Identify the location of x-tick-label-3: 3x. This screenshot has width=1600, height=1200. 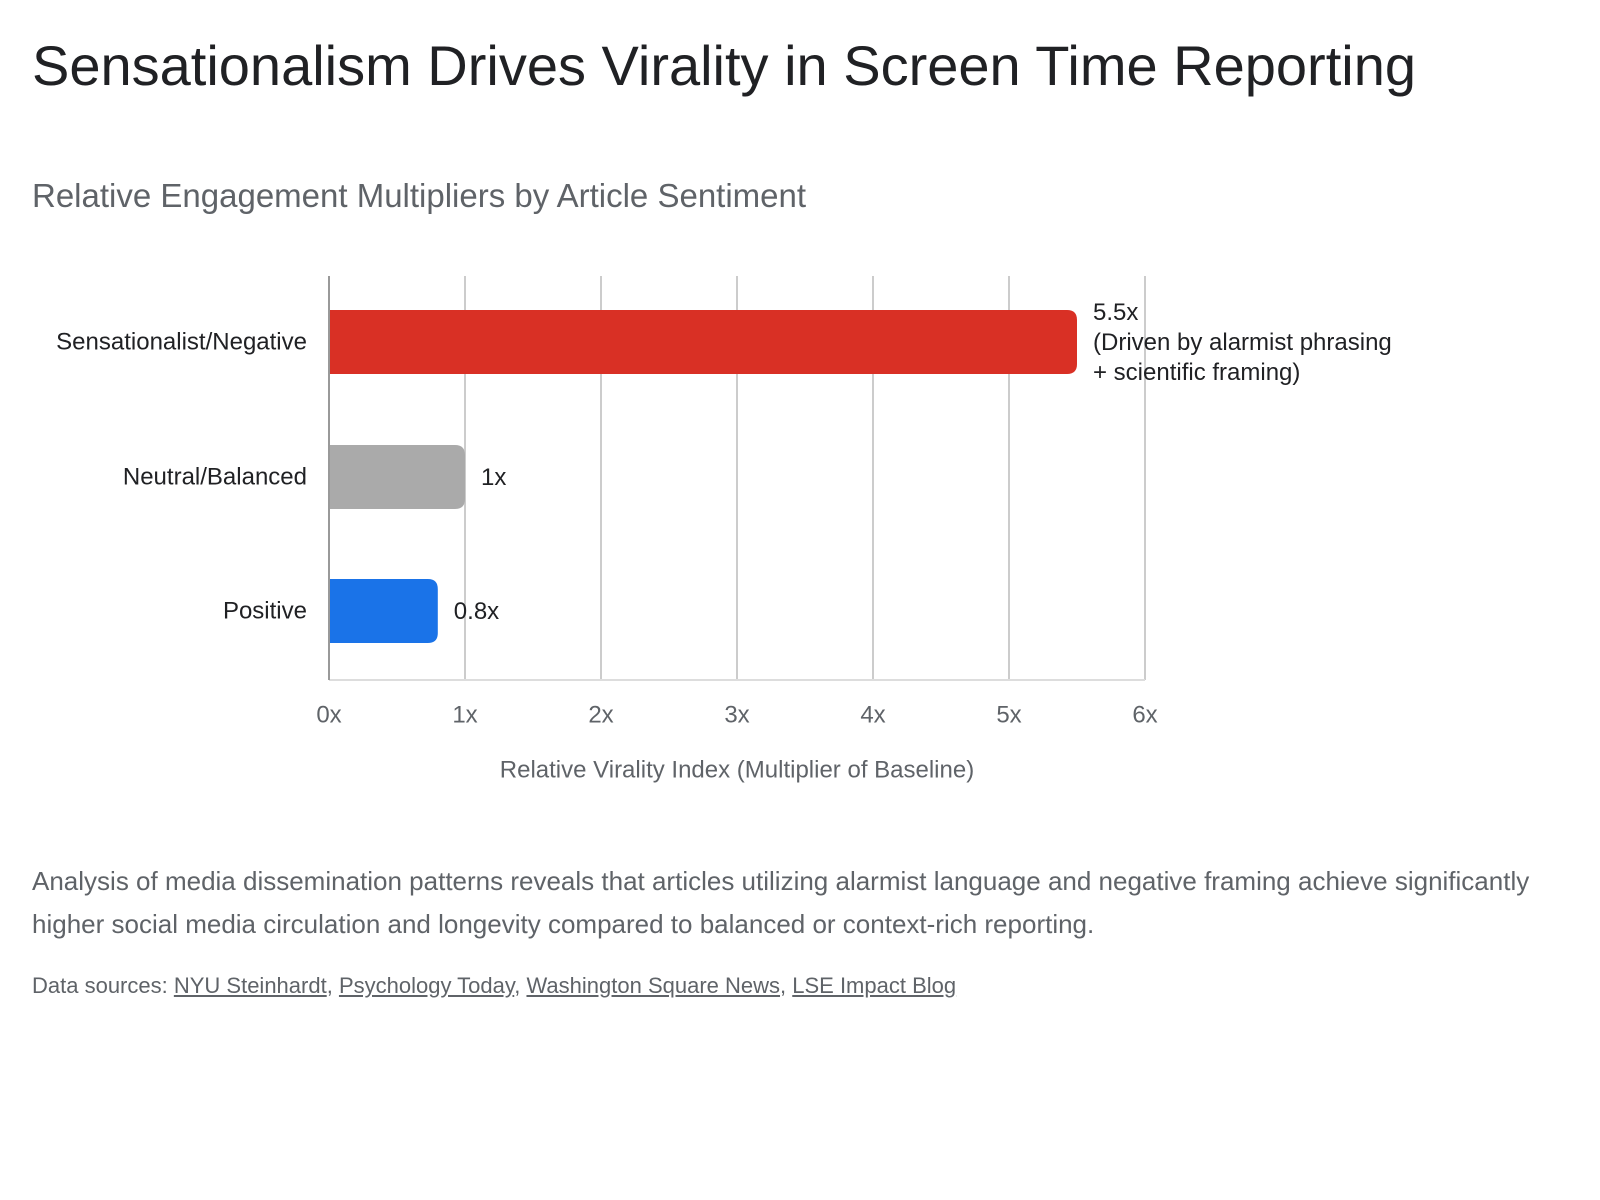
(736, 715).